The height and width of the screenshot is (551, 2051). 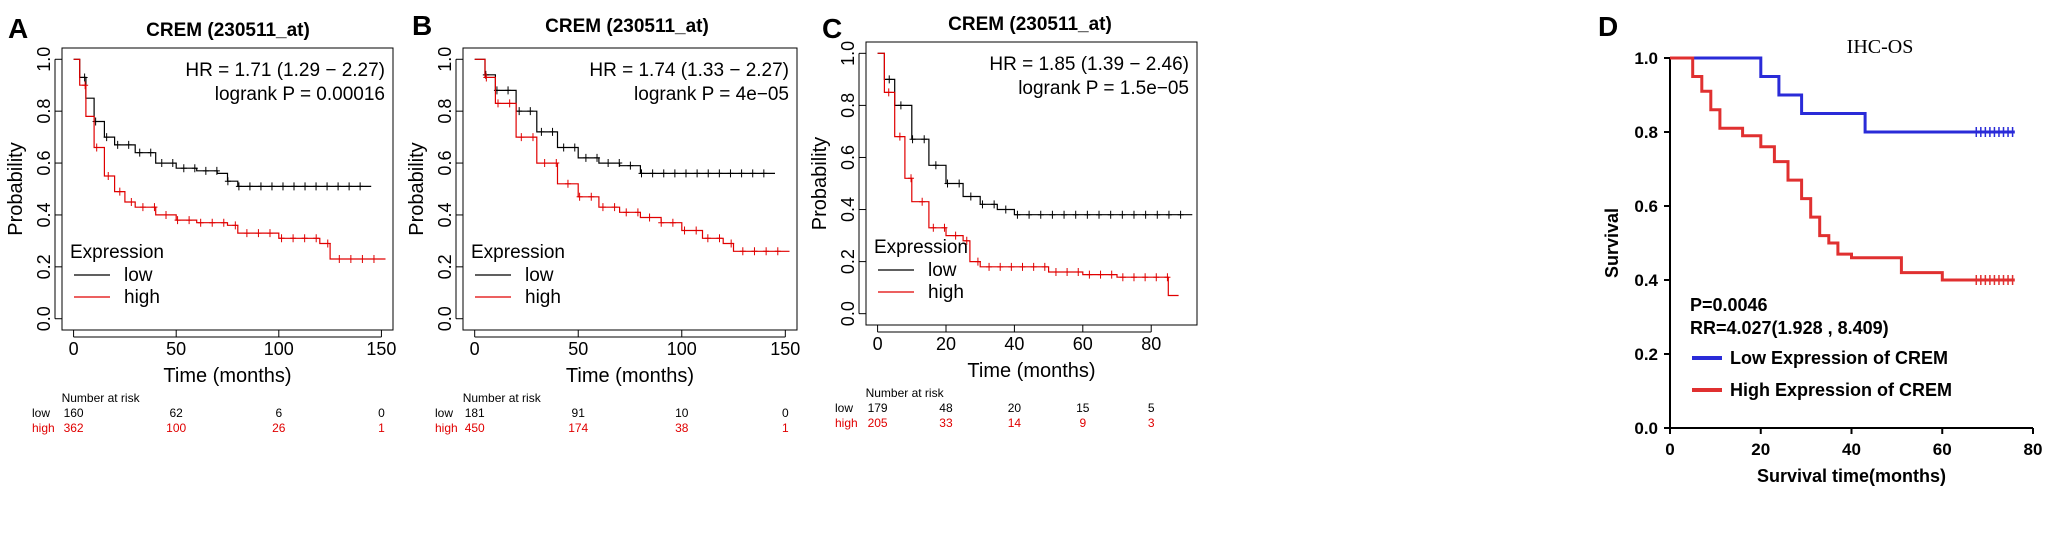 What do you see at coordinates (44, 111) in the screenshot?
I see `y-tick-label: 0.8` at bounding box center [44, 111].